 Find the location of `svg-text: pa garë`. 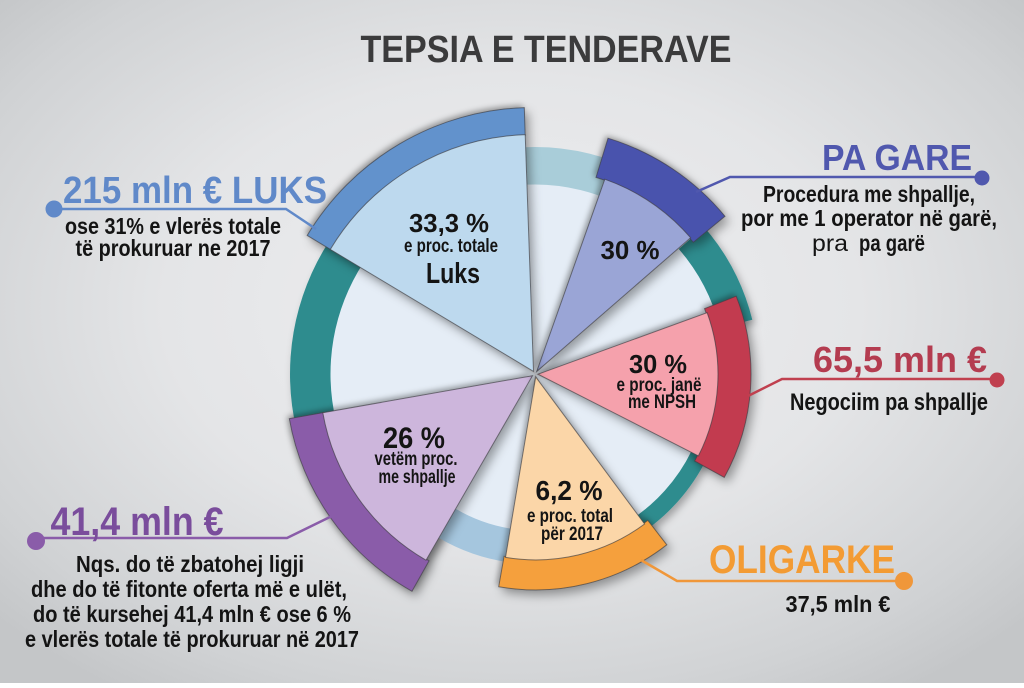

svg-text: pa garë is located at coordinates (892, 243).